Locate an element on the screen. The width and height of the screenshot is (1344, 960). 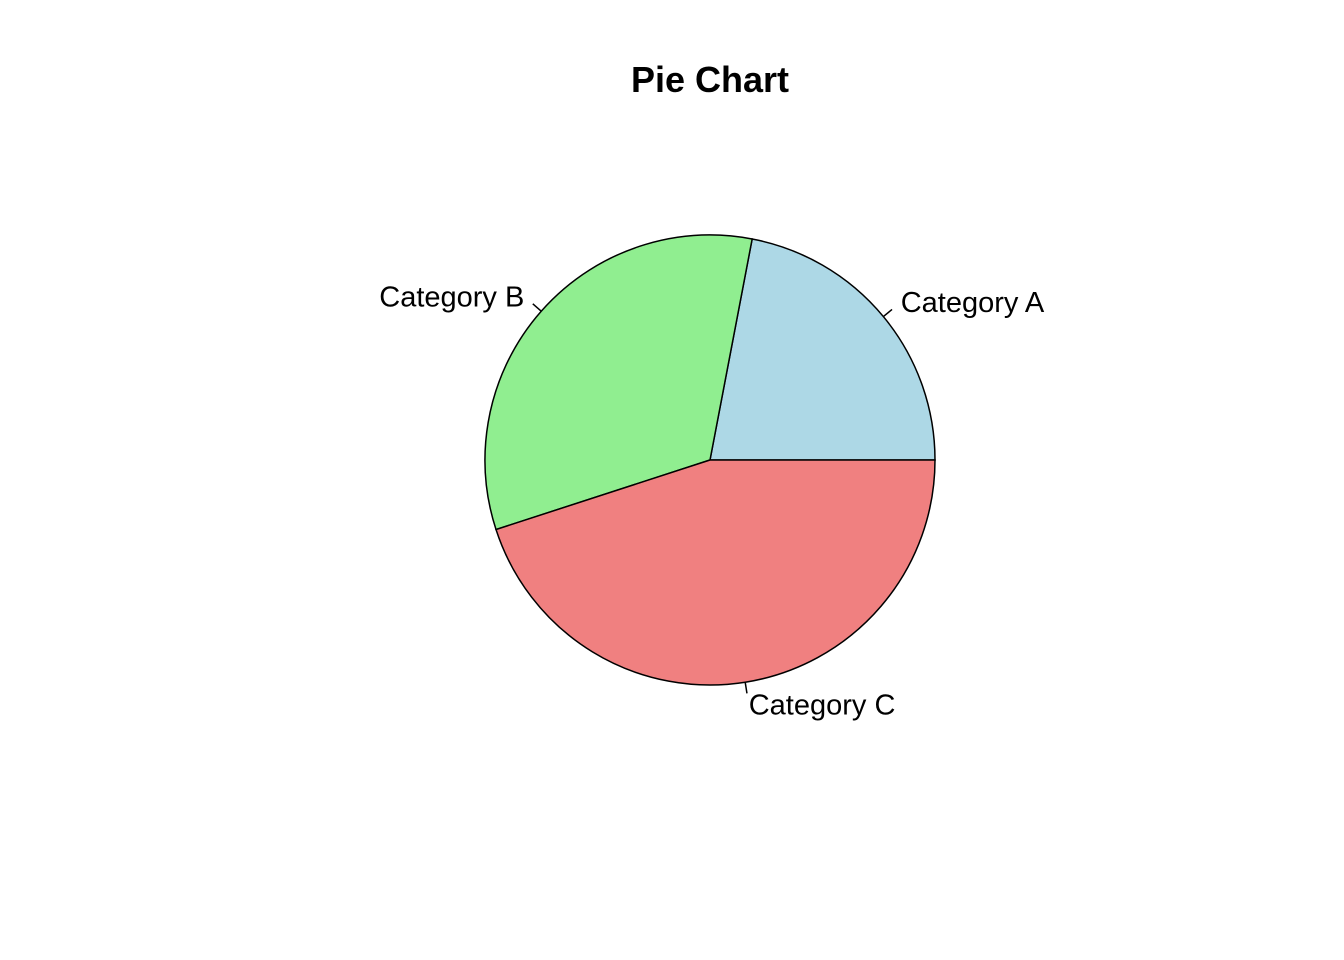
label-leaders is located at coordinates (712, 498).